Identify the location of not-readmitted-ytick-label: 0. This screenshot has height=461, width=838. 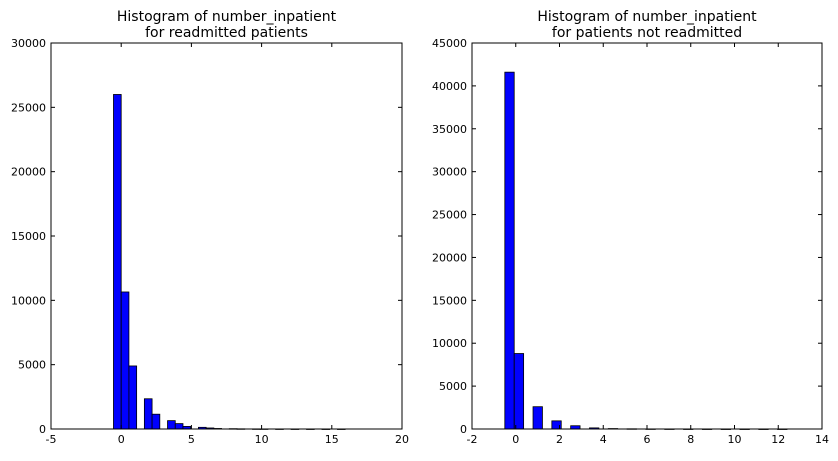
(463, 429).